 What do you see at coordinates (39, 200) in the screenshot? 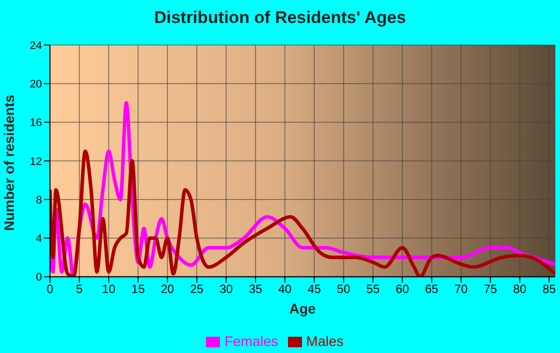
I see `y-tick-label: 8` at bounding box center [39, 200].